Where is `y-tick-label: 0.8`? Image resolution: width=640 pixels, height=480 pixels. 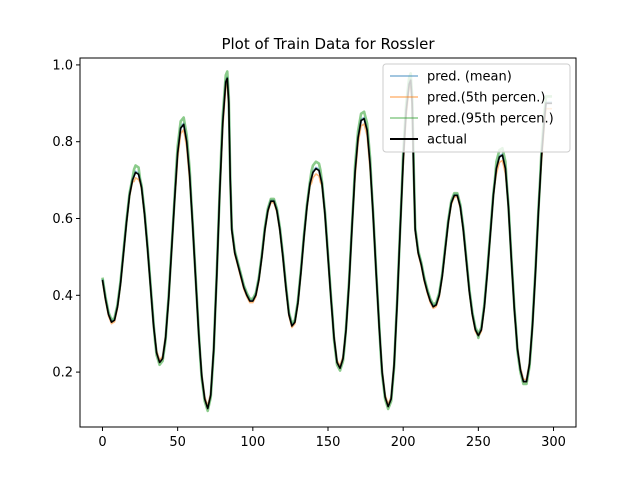 y-tick-label: 0.8 is located at coordinates (62, 142).